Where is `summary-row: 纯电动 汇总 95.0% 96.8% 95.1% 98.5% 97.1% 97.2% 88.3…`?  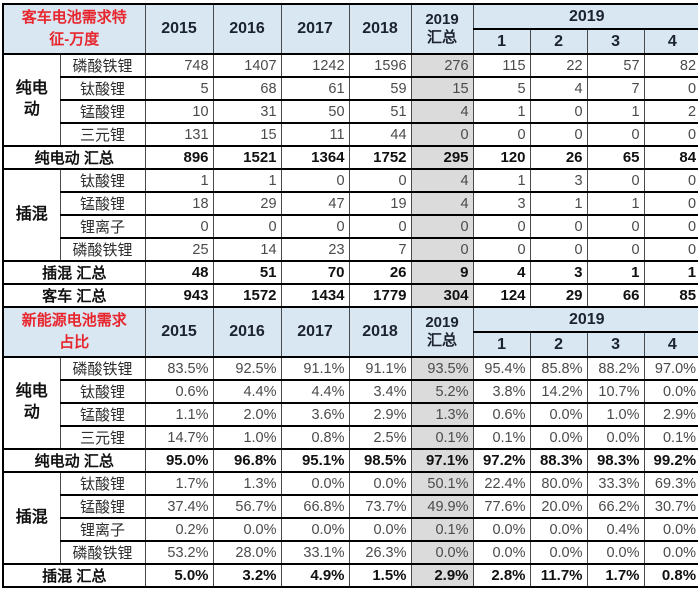
summary-row: 纯电动 汇总 95.0% 96.8% 95.1% 98.5% 97.1% 97.2% 88.3… is located at coordinates (350, 460).